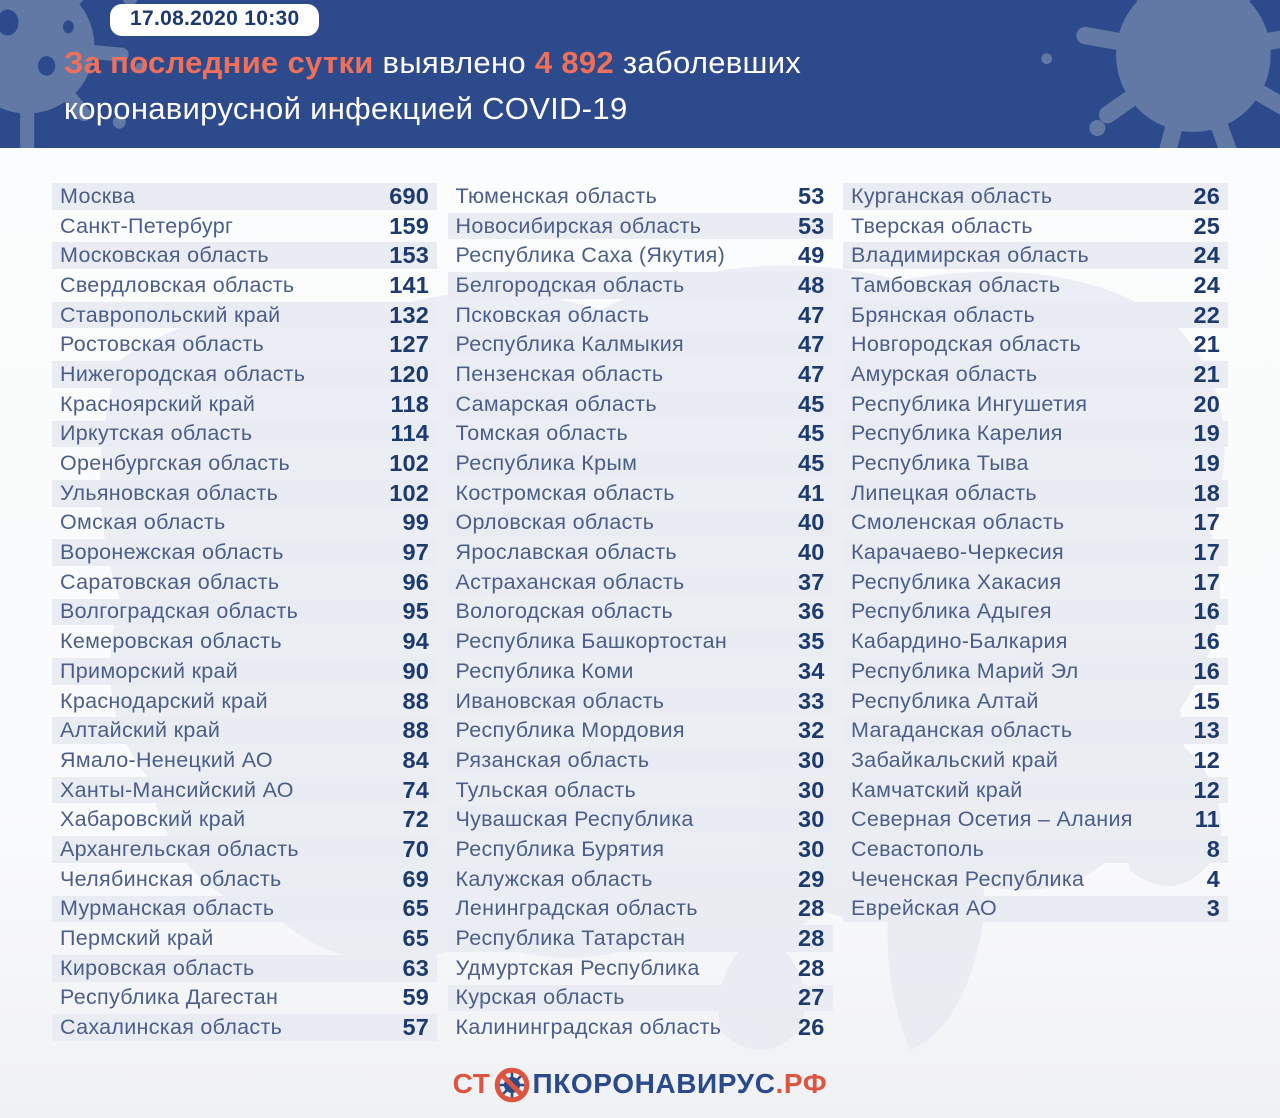 This screenshot has height=1118, width=1280. Describe the element at coordinates (1206, 195) in the screenshot. I see `region-value: 26` at that location.